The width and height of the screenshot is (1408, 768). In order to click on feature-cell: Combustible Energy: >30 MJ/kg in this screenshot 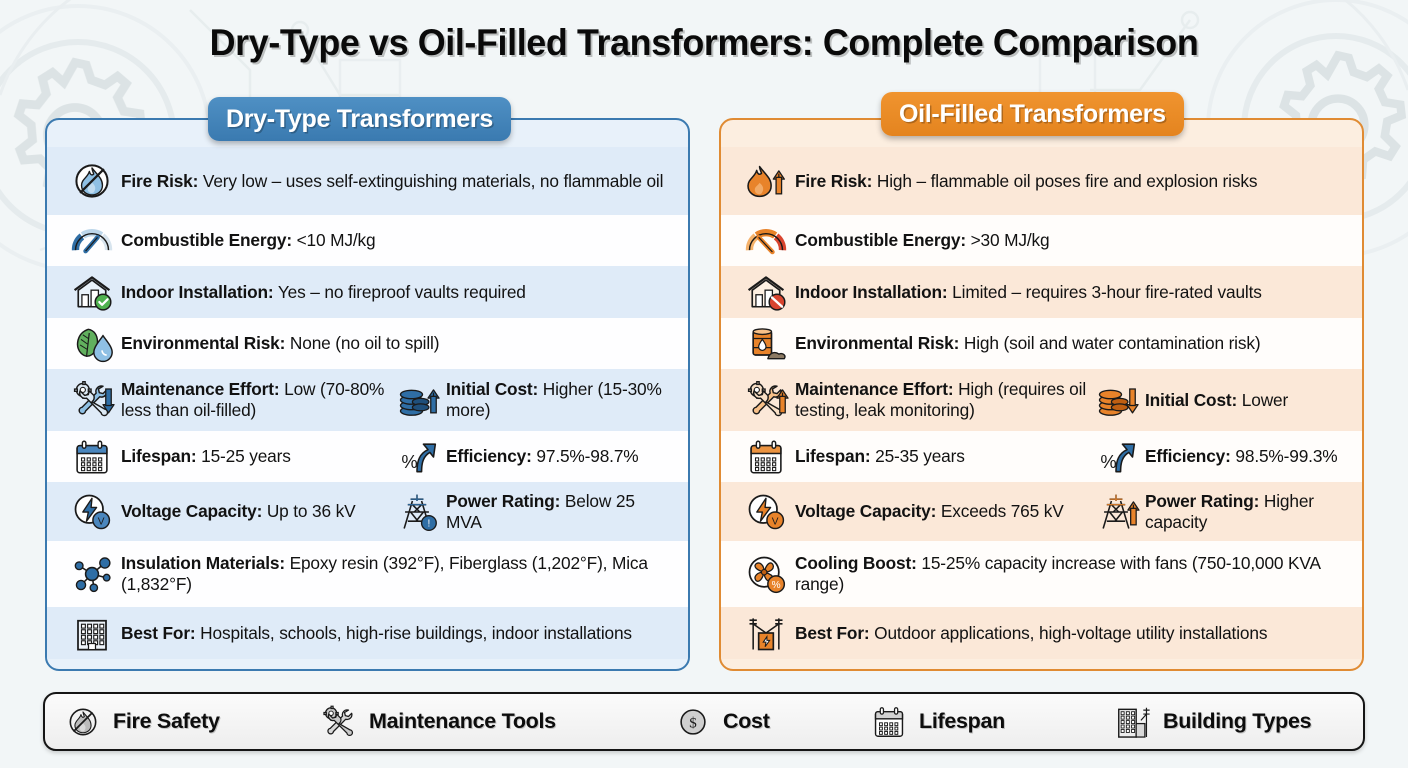, I will do `click(1042, 241)`.